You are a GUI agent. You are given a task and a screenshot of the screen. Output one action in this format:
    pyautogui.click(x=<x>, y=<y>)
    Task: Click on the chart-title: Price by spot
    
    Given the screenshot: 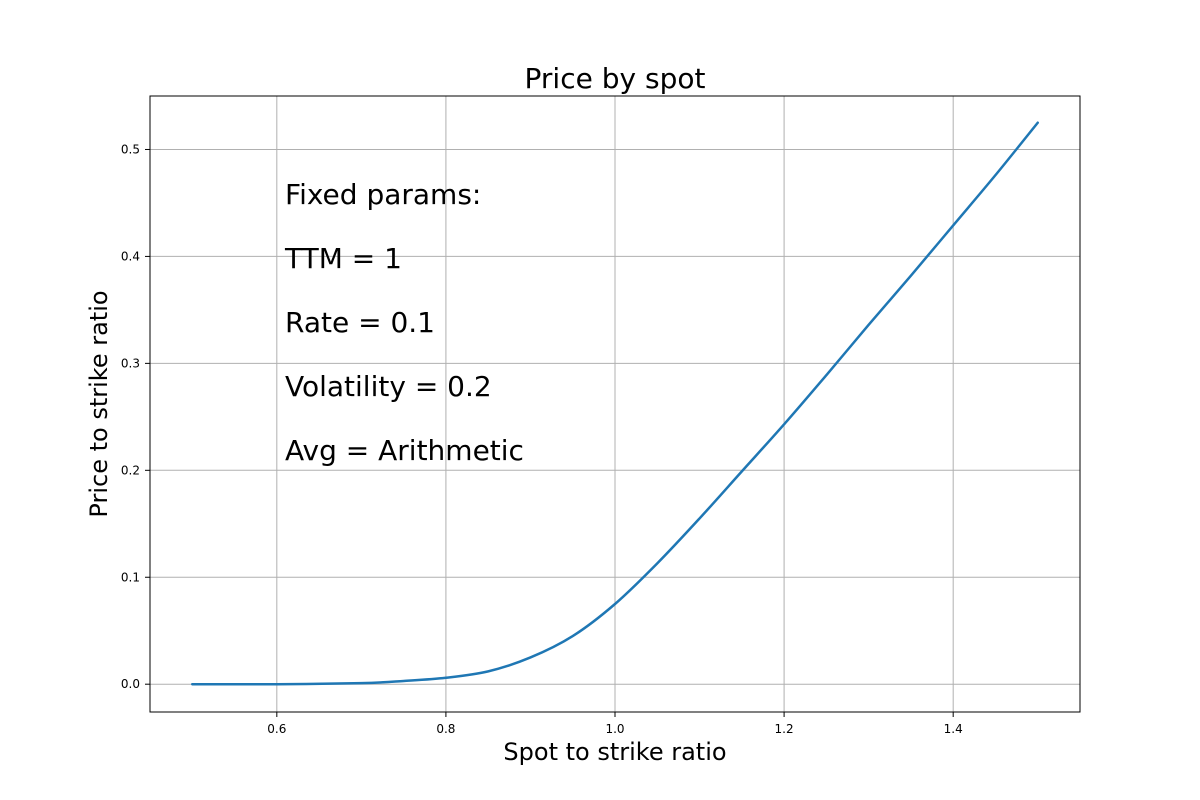 What is the action you would take?
    pyautogui.click(x=615, y=78)
    